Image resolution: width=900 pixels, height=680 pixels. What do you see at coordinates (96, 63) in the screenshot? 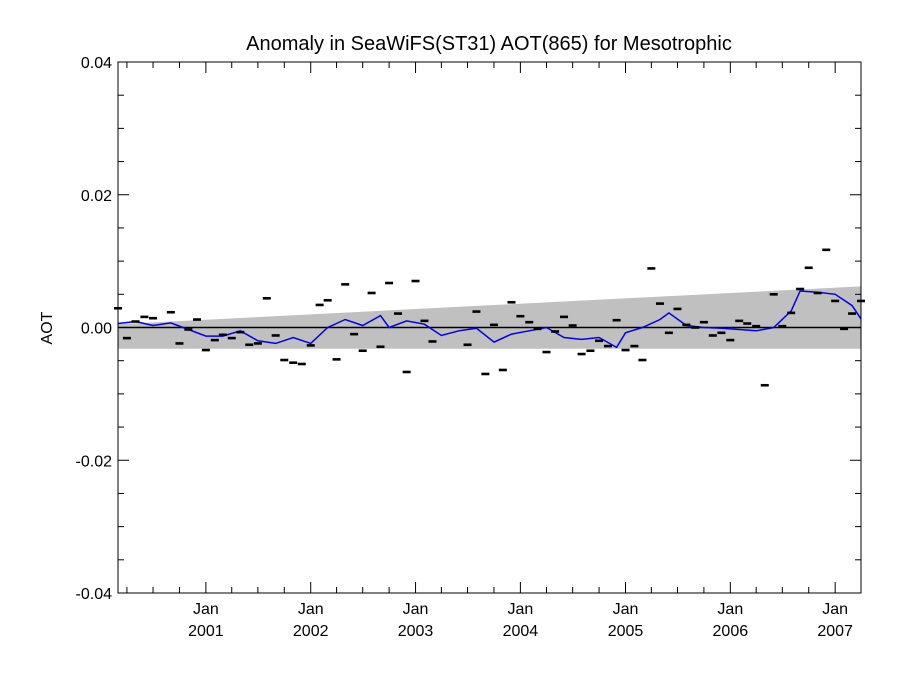
I see `y-tick-label: 0.04` at bounding box center [96, 63].